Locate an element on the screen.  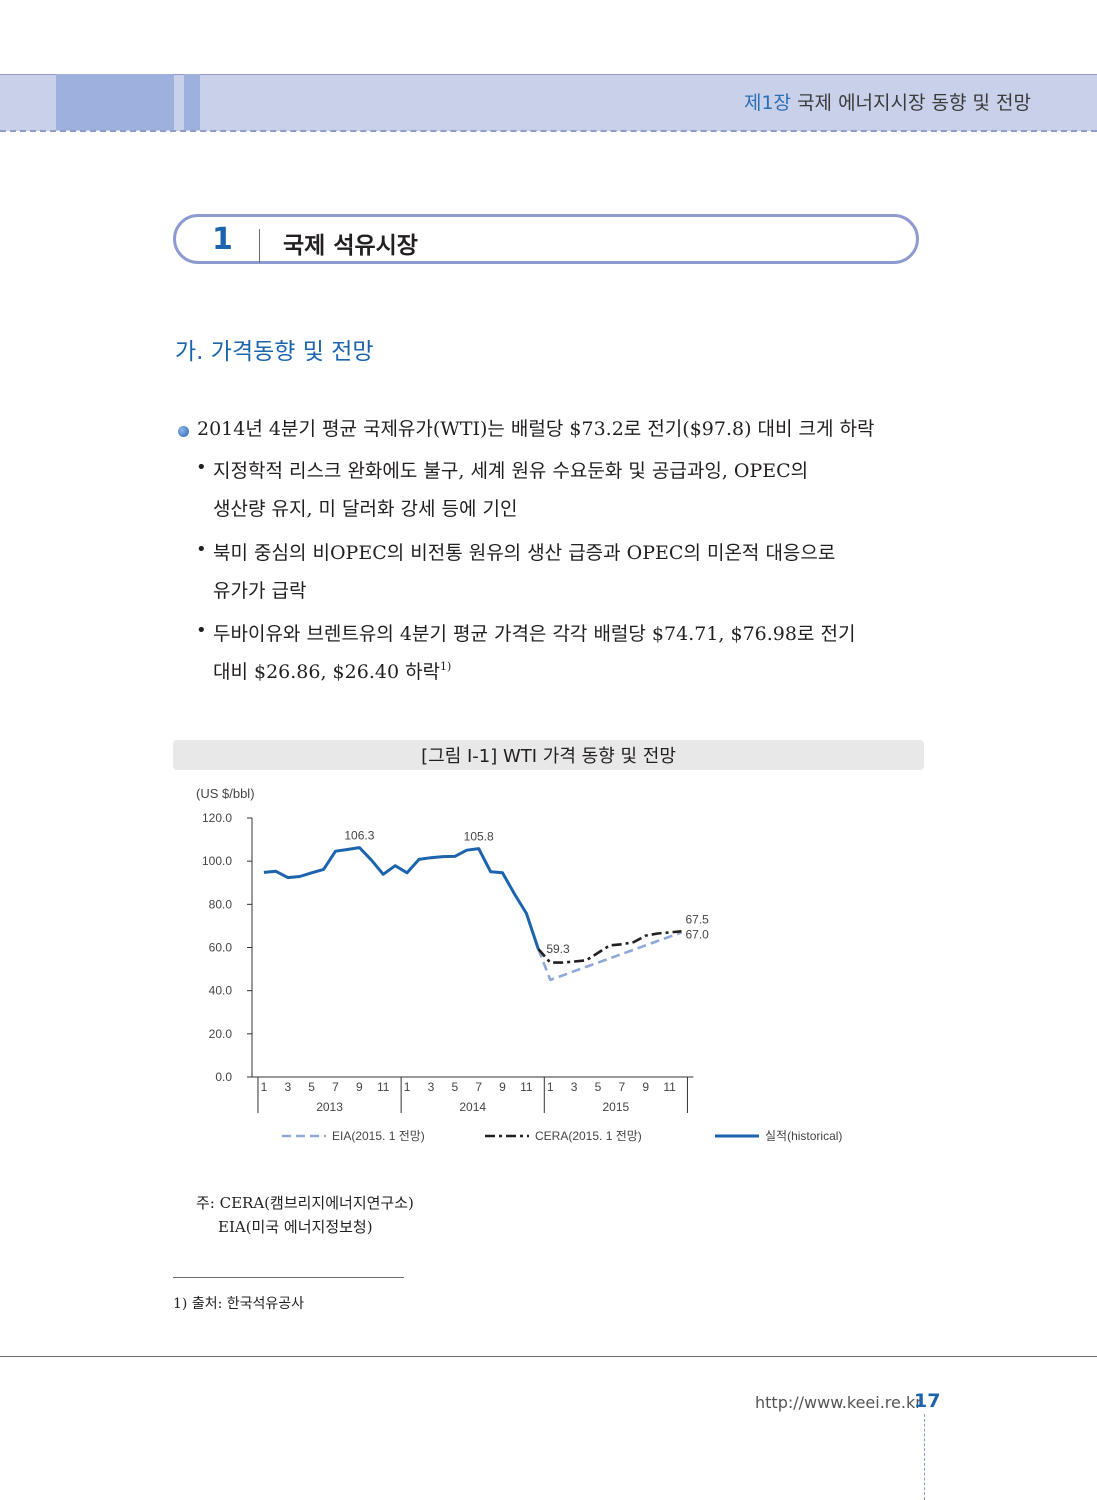
series-lines is located at coordinates (472, 914).